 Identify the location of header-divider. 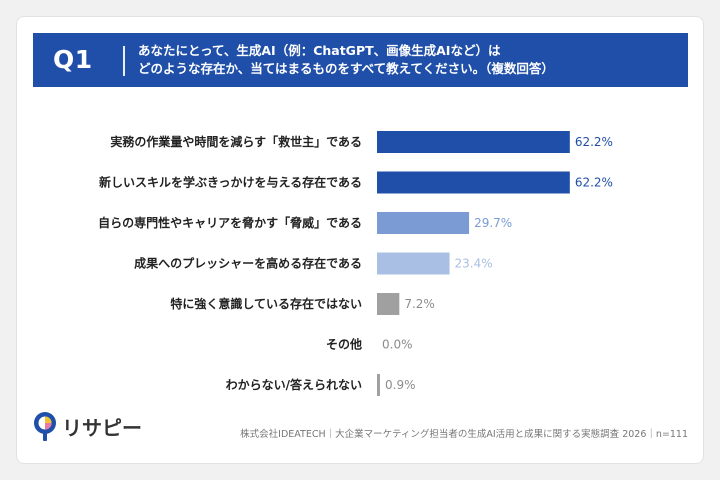
(124, 61).